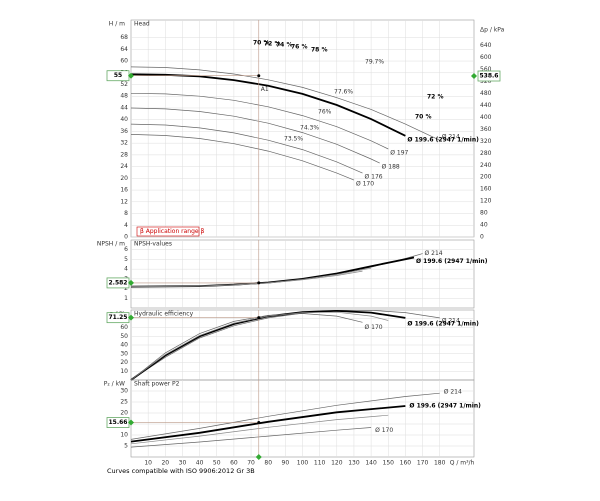 The image size is (600, 501). I want to click on y-tick-label: 16, so click(124, 190).